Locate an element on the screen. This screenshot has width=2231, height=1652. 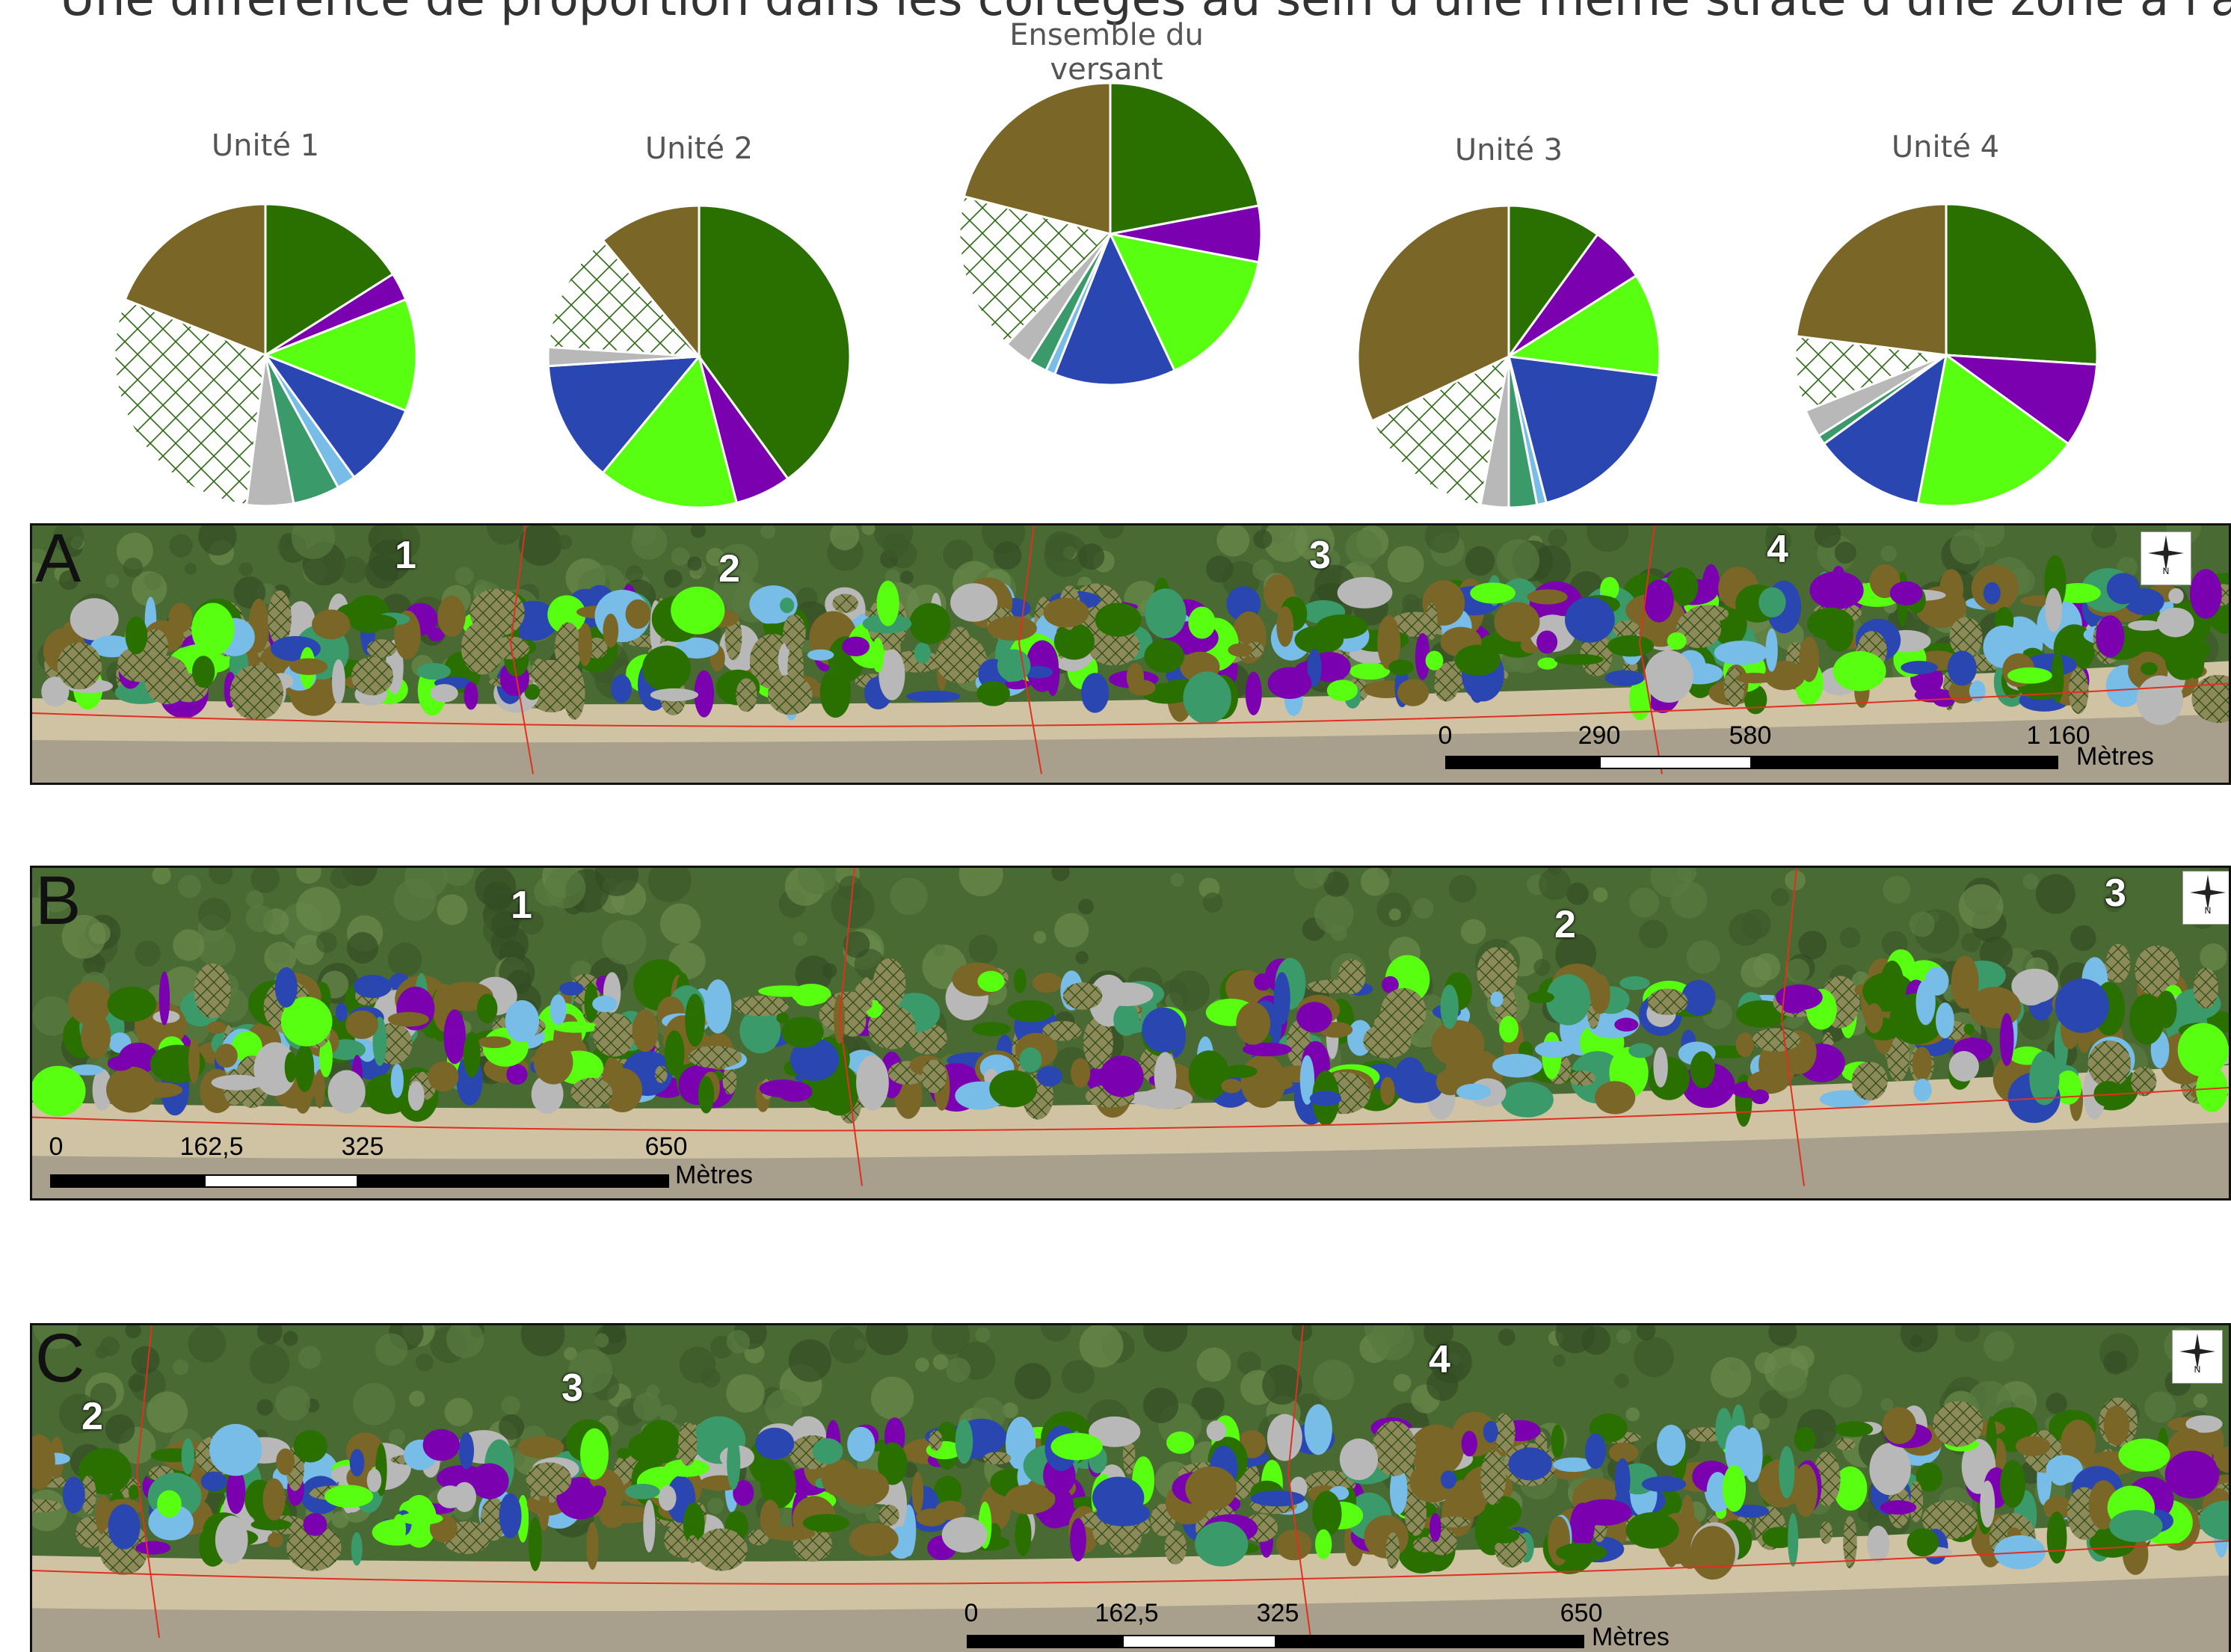
pie-chart-ensemble is located at coordinates (1110, 233).